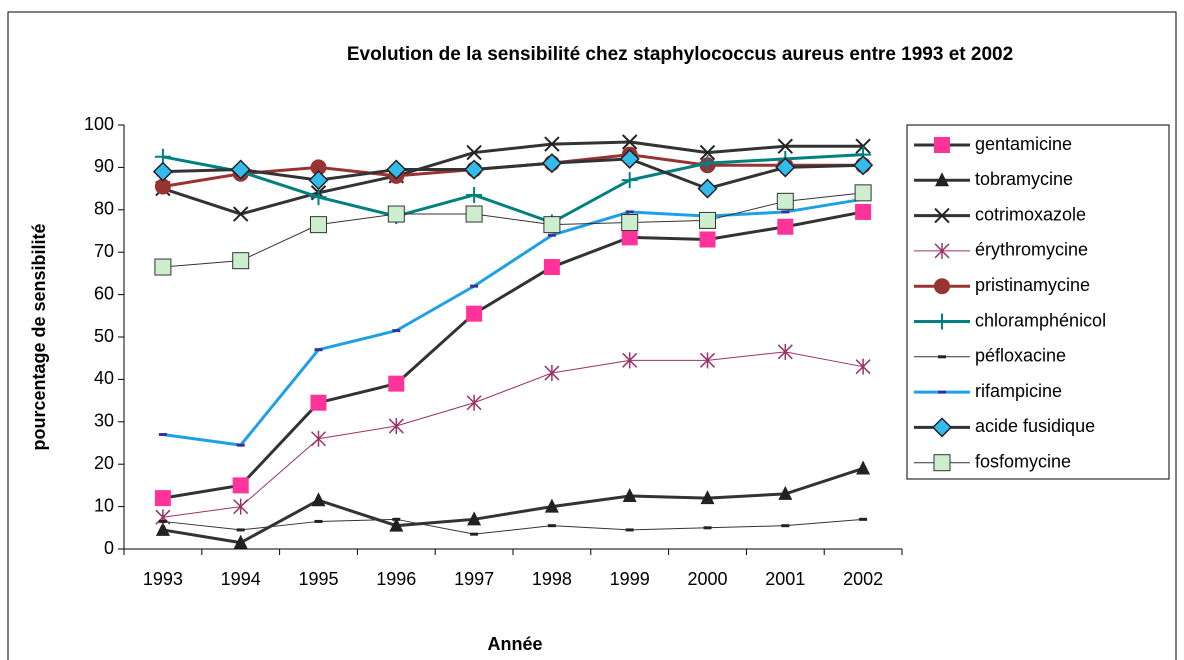 The image size is (1184, 660). What do you see at coordinates (104, 421) in the screenshot?
I see `y-tick-label: 30` at bounding box center [104, 421].